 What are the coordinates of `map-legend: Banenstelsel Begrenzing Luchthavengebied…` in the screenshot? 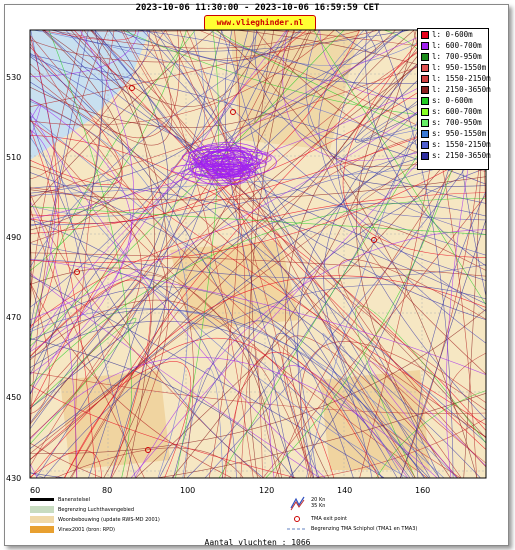 It's located at (258, 516).